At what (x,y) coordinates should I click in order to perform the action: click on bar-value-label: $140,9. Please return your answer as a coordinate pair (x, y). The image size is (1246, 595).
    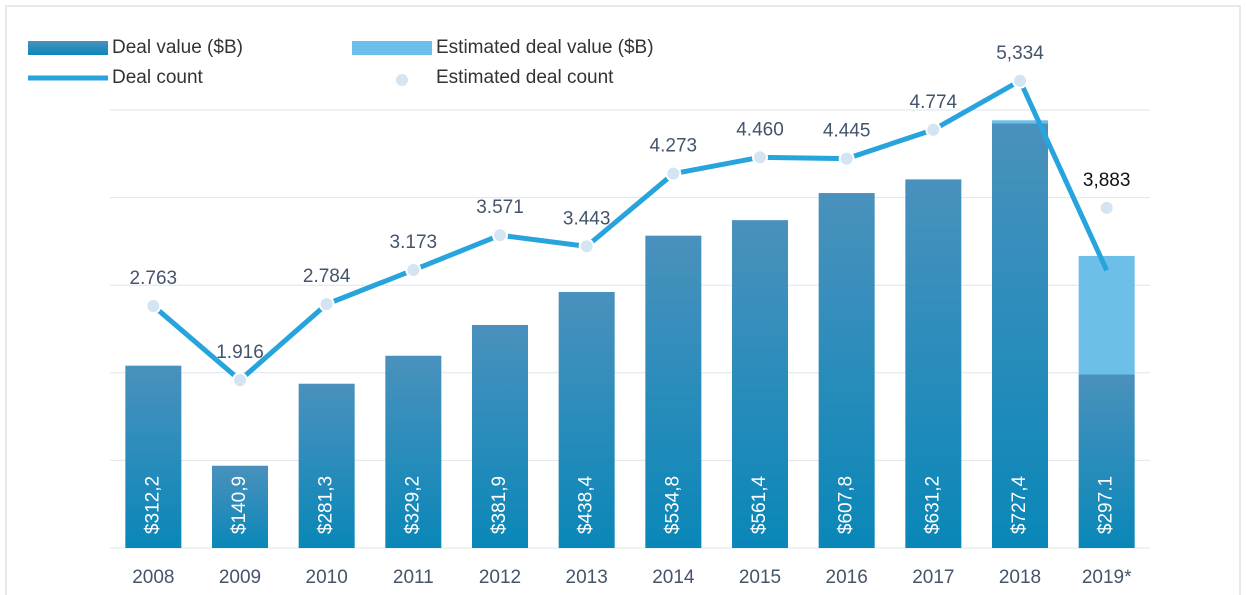
    Looking at the image, I should click on (239, 505).